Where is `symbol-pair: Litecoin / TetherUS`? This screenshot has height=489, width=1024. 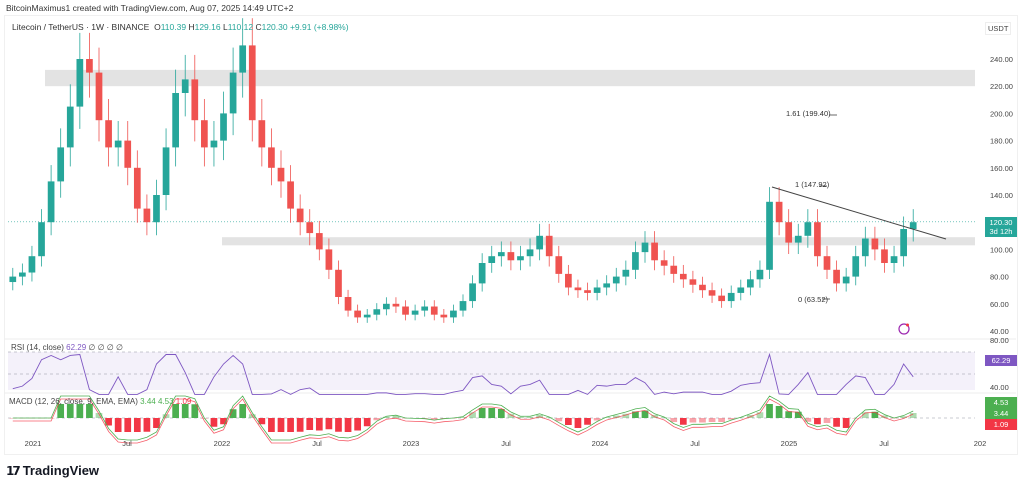
symbol-pair: Litecoin / TetherUS is located at coordinates (48, 27).